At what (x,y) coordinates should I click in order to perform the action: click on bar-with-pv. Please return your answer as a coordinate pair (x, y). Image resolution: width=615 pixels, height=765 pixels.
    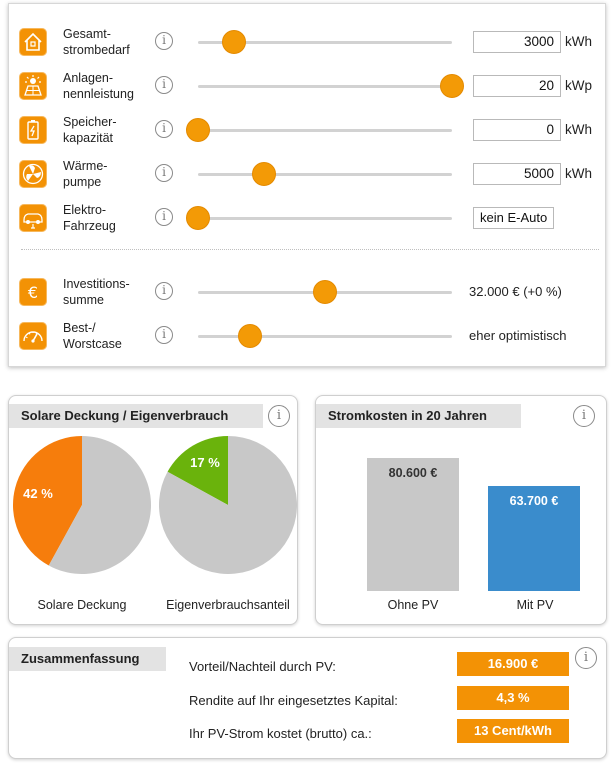
    Looking at the image, I should click on (534, 538).